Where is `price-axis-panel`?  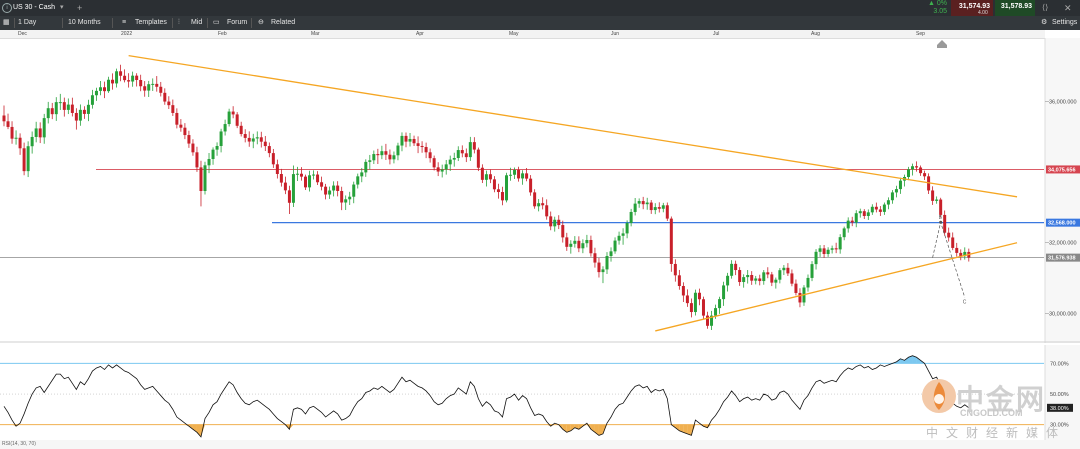
price-axis-panel is located at coordinates (1062, 190).